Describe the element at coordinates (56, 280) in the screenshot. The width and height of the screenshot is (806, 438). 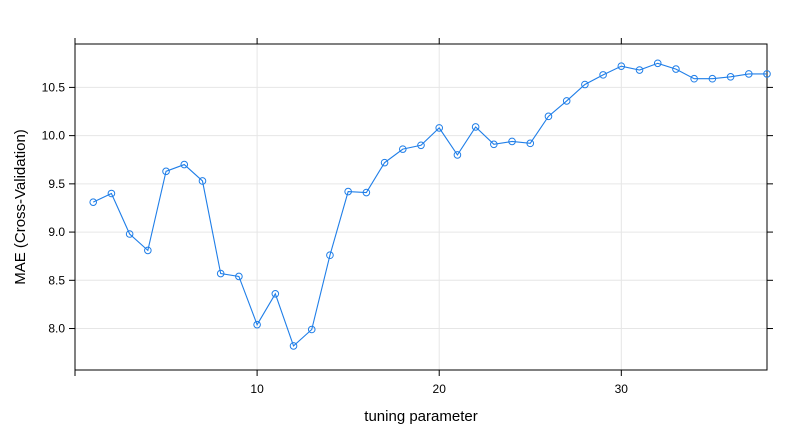
I see `y-tick-label: 8.5` at that location.